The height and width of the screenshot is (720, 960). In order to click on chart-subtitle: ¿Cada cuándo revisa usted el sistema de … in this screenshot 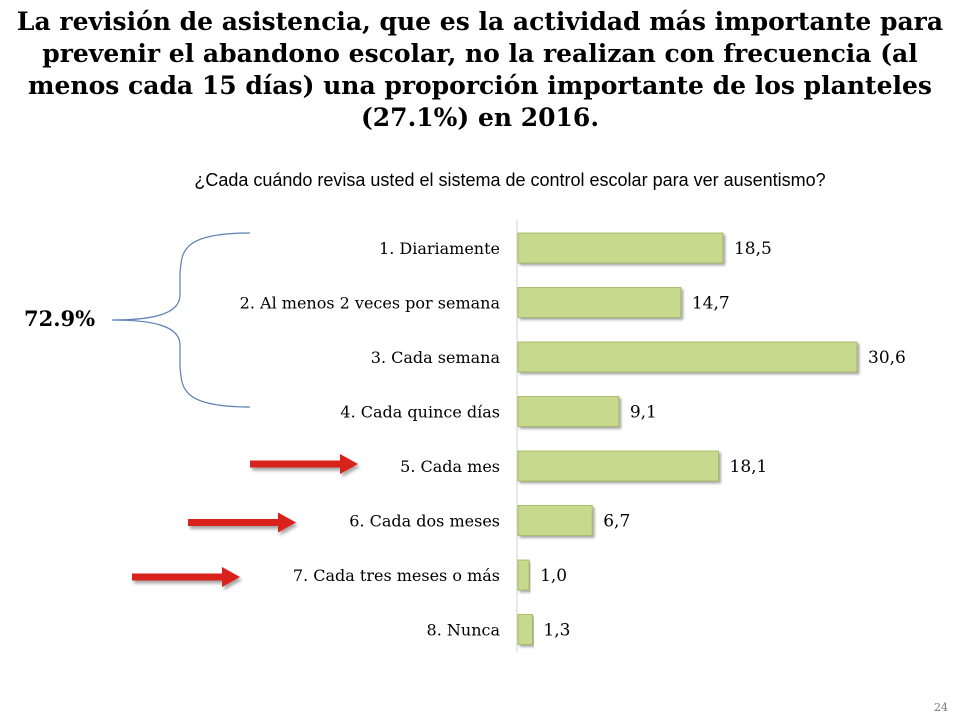, I will do `click(510, 180)`.